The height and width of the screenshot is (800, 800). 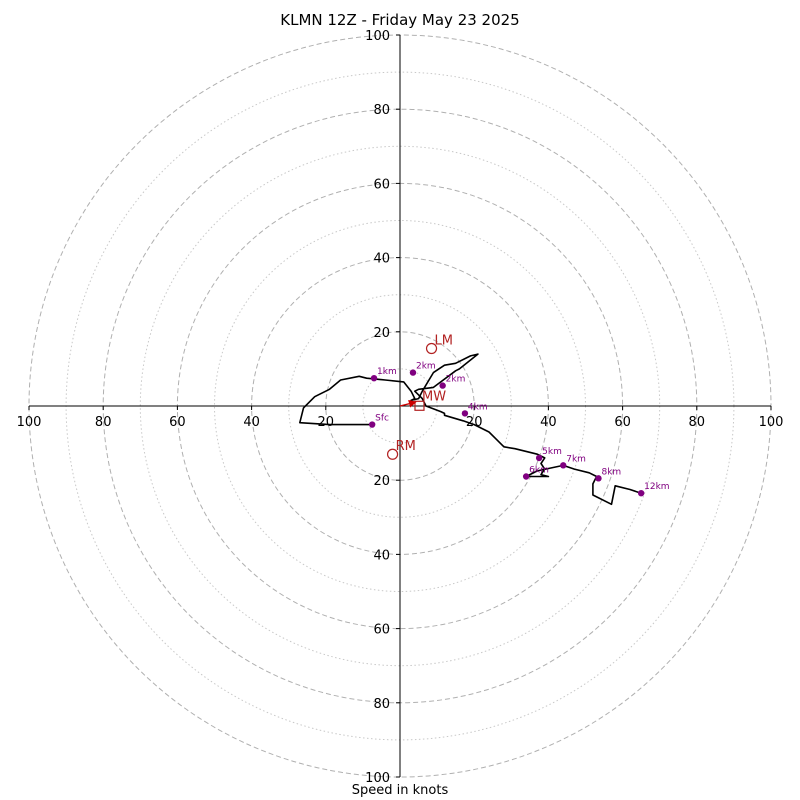 What do you see at coordinates (400, 20) in the screenshot?
I see `chart-title: KLMN 12Z - Friday May 23 2025` at bounding box center [400, 20].